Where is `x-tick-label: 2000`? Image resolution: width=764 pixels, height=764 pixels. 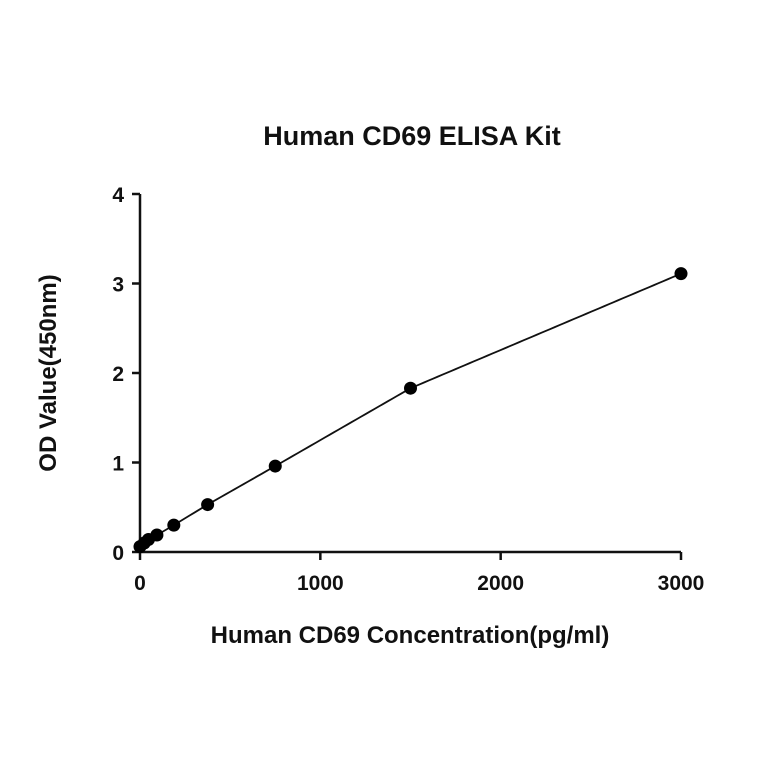 x-tick-label: 2000 is located at coordinates (500, 583).